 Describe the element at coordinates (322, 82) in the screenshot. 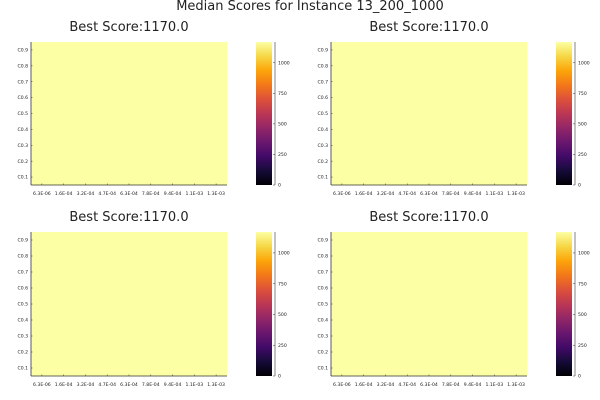

I see `y-tick-label: C0.7` at that location.